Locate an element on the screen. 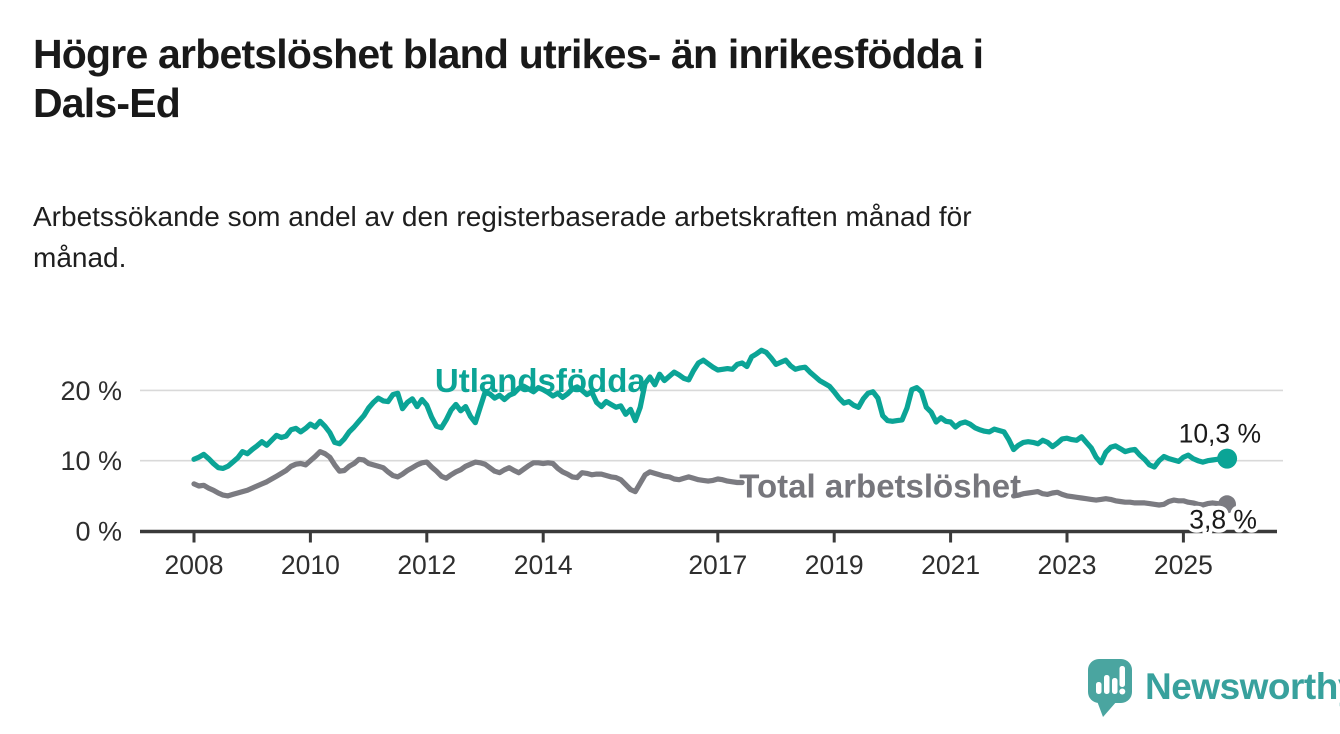 The height and width of the screenshot is (734, 1340). x-tick-label-2017: 2017 is located at coordinates (717, 565).